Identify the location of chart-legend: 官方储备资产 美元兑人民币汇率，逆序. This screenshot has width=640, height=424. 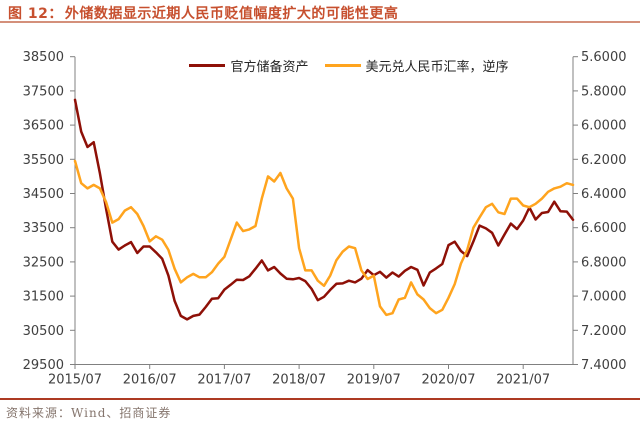
(320, 65).